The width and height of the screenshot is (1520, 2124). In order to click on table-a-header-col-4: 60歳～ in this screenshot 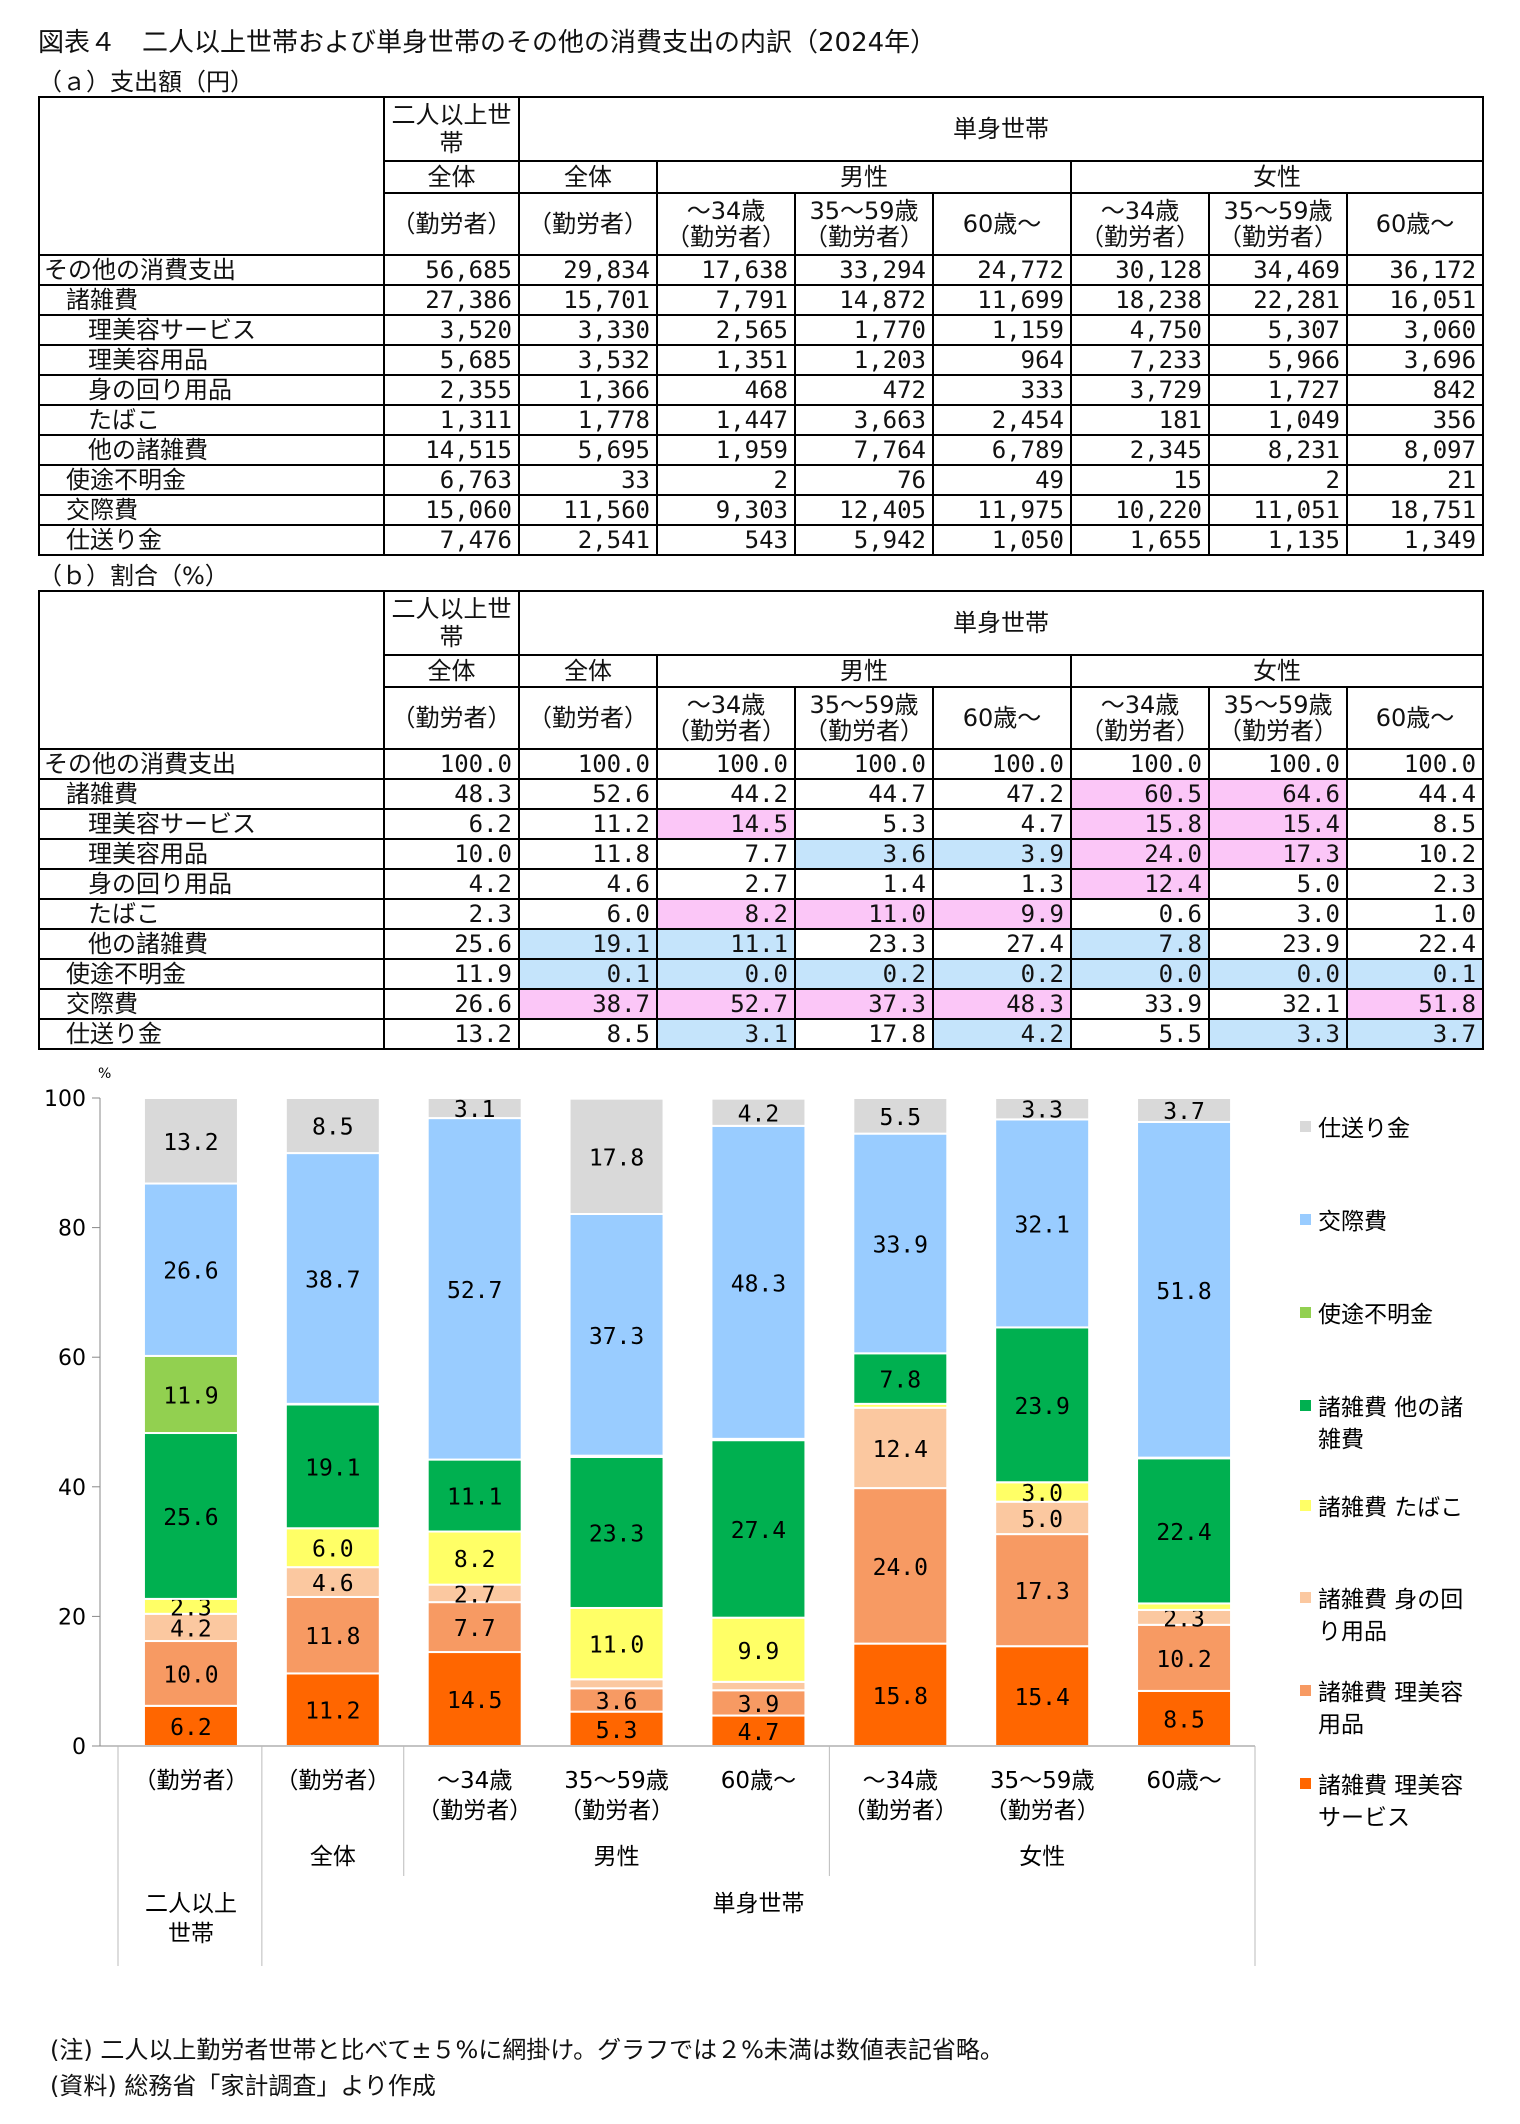, I will do `click(1002, 224)`.